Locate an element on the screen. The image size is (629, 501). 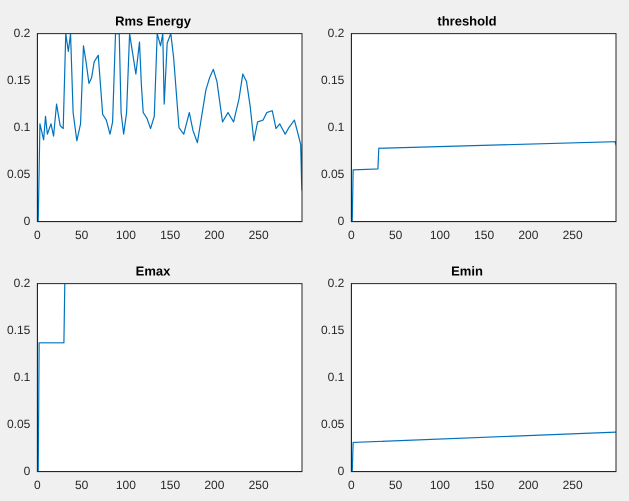
chart-title: Emin is located at coordinates (467, 270).